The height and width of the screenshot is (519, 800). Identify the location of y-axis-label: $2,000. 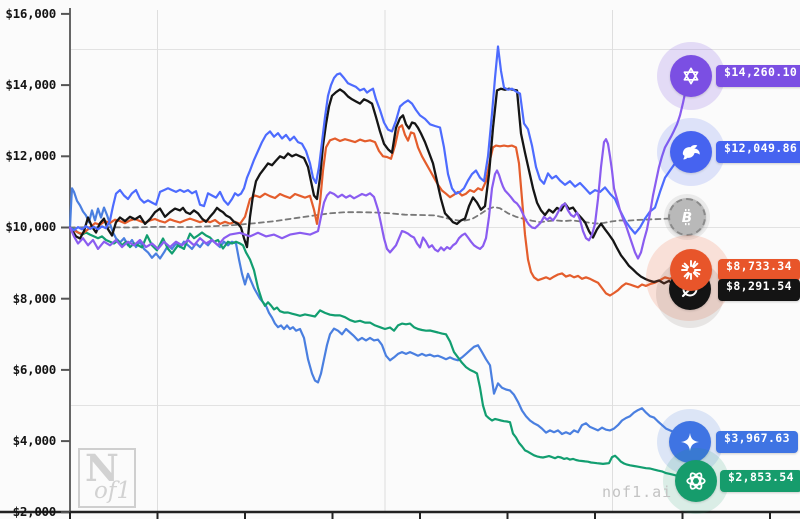
(34, 511).